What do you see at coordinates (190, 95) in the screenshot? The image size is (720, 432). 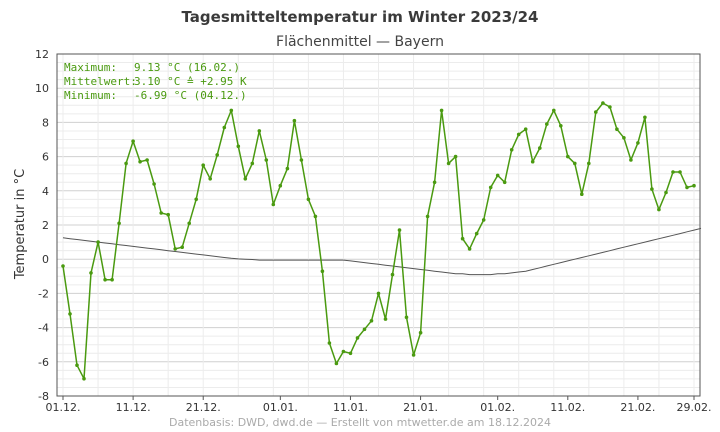 I see `stat-value: -6.99 °C (04.12.)` at bounding box center [190, 95].